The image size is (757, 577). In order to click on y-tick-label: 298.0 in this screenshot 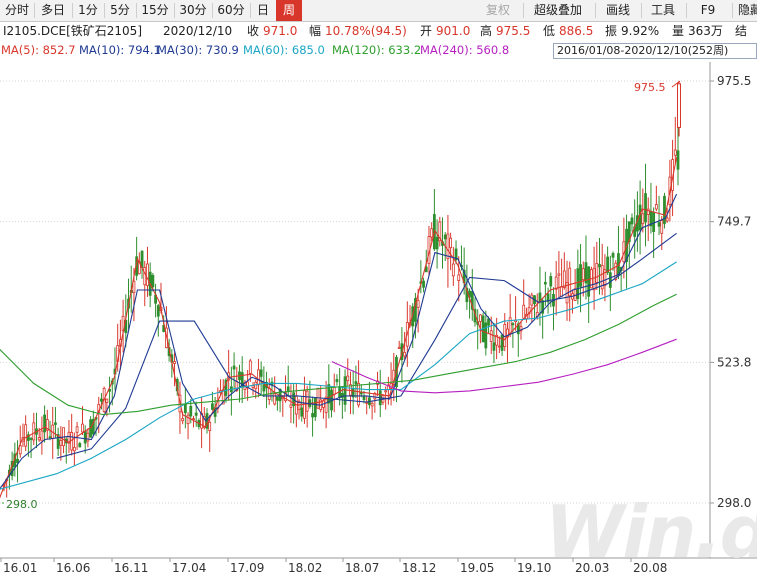, I will do `click(734, 503)`.